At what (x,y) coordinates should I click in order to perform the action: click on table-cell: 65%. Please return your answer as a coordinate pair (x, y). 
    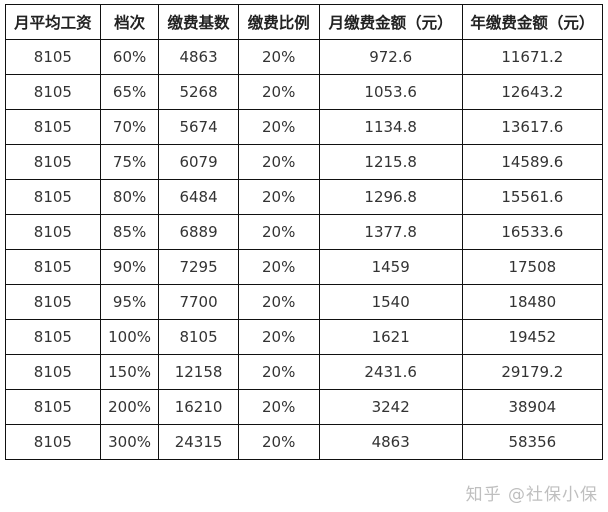
    Looking at the image, I should click on (129, 92).